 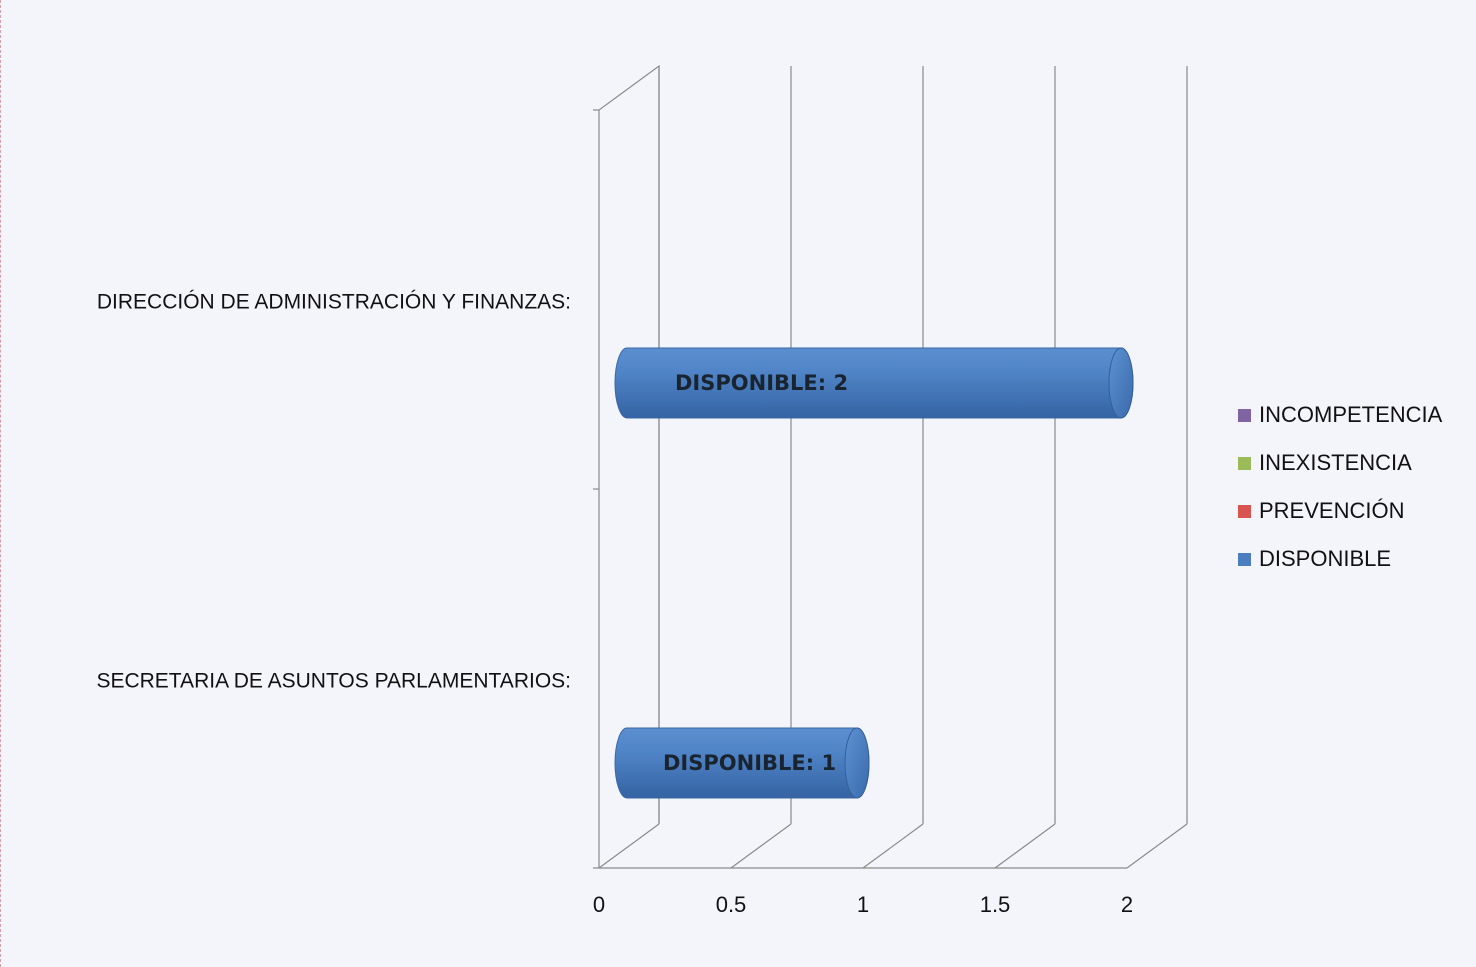 I want to click on legend-item: PREVENCIÓN, so click(x=1321, y=510).